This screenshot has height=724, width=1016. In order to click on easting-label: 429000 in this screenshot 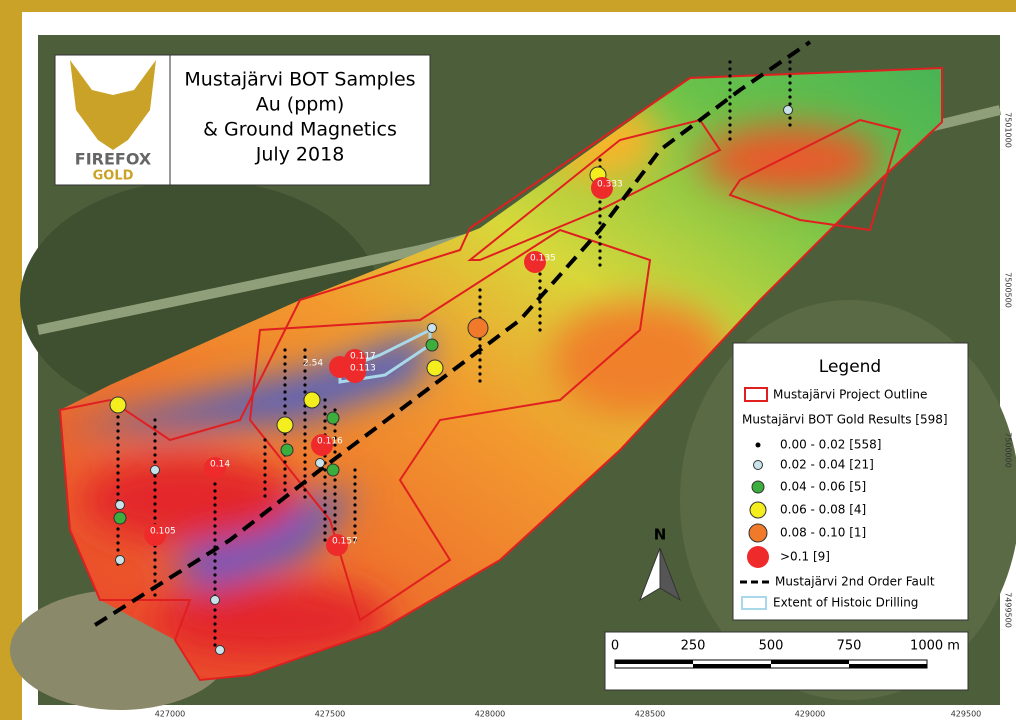, I will do `click(810, 714)`.